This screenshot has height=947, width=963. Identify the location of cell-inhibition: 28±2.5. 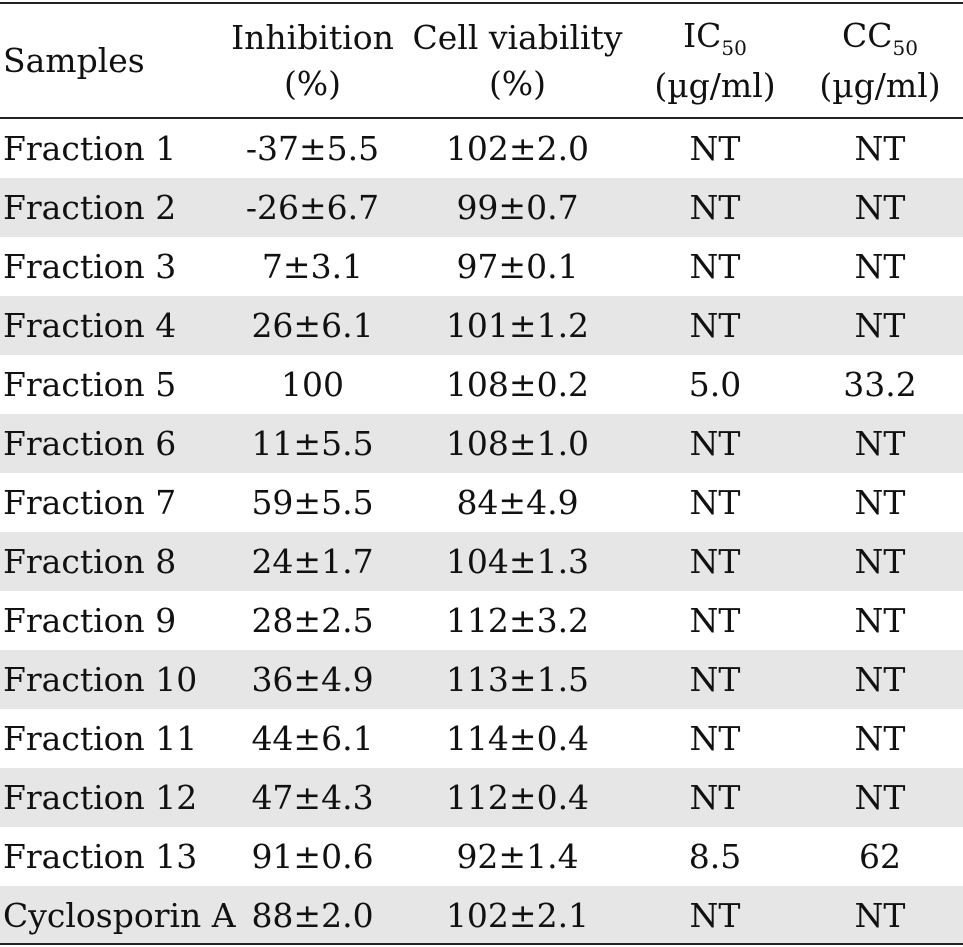
(312, 620).